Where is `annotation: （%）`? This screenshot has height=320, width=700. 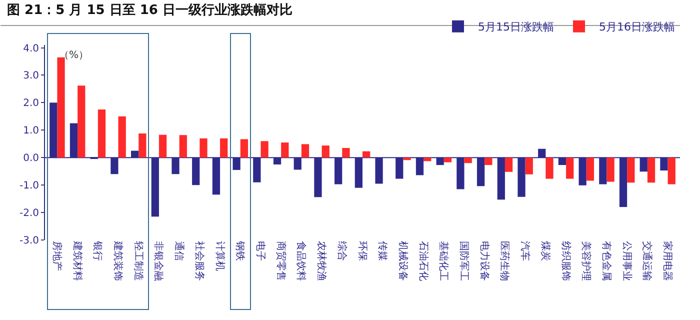
annotation: （%） is located at coordinates (74, 55).